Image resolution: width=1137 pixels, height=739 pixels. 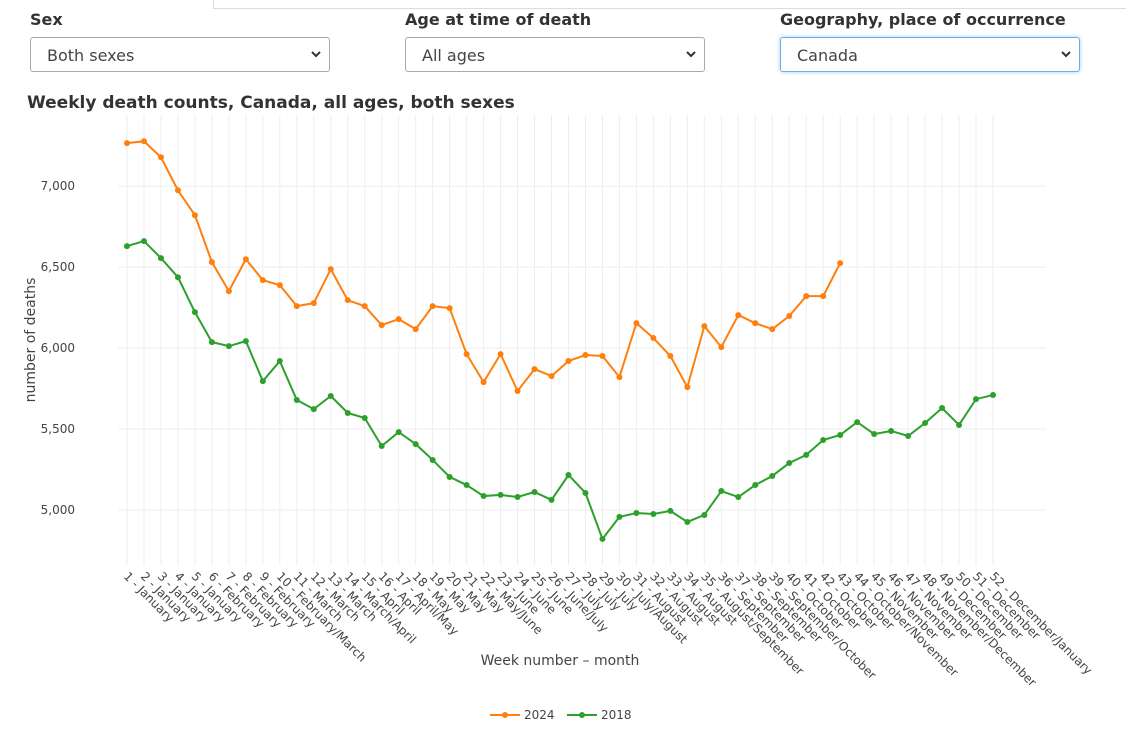 I want to click on y-tick-label: 5,000, so click(x=58, y=510).